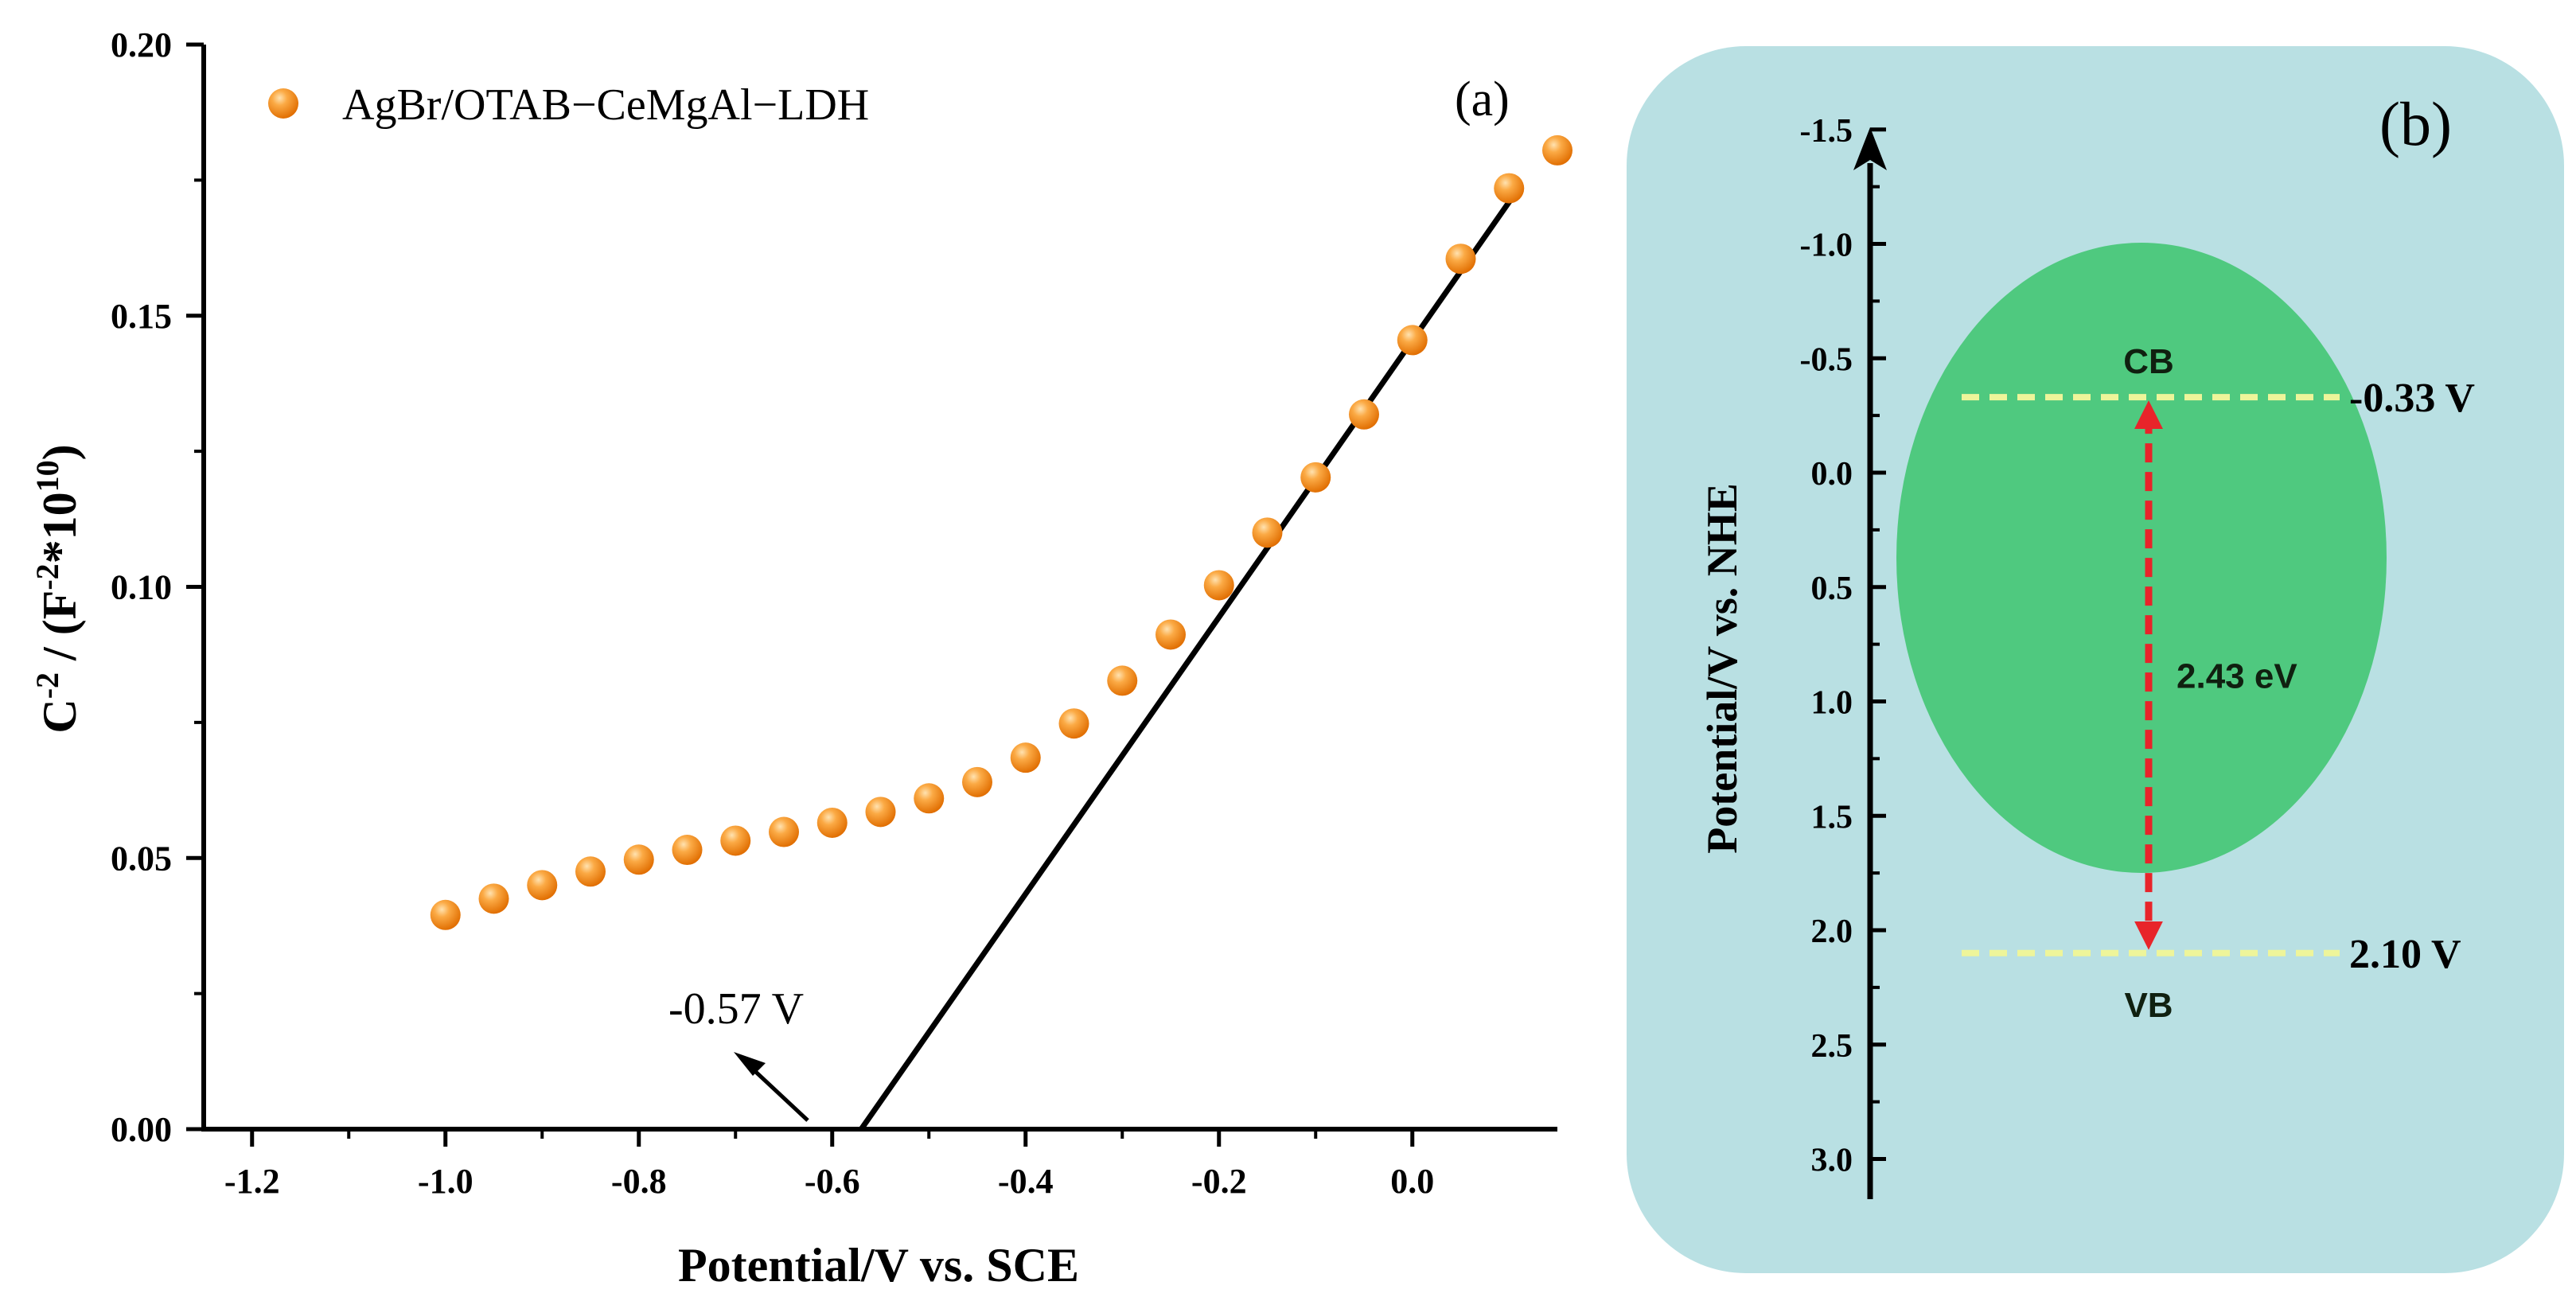 The image size is (2576, 1305). What do you see at coordinates (1832, 932) in the screenshot?
I see `nhe-tick-label: 2.0` at bounding box center [1832, 932].